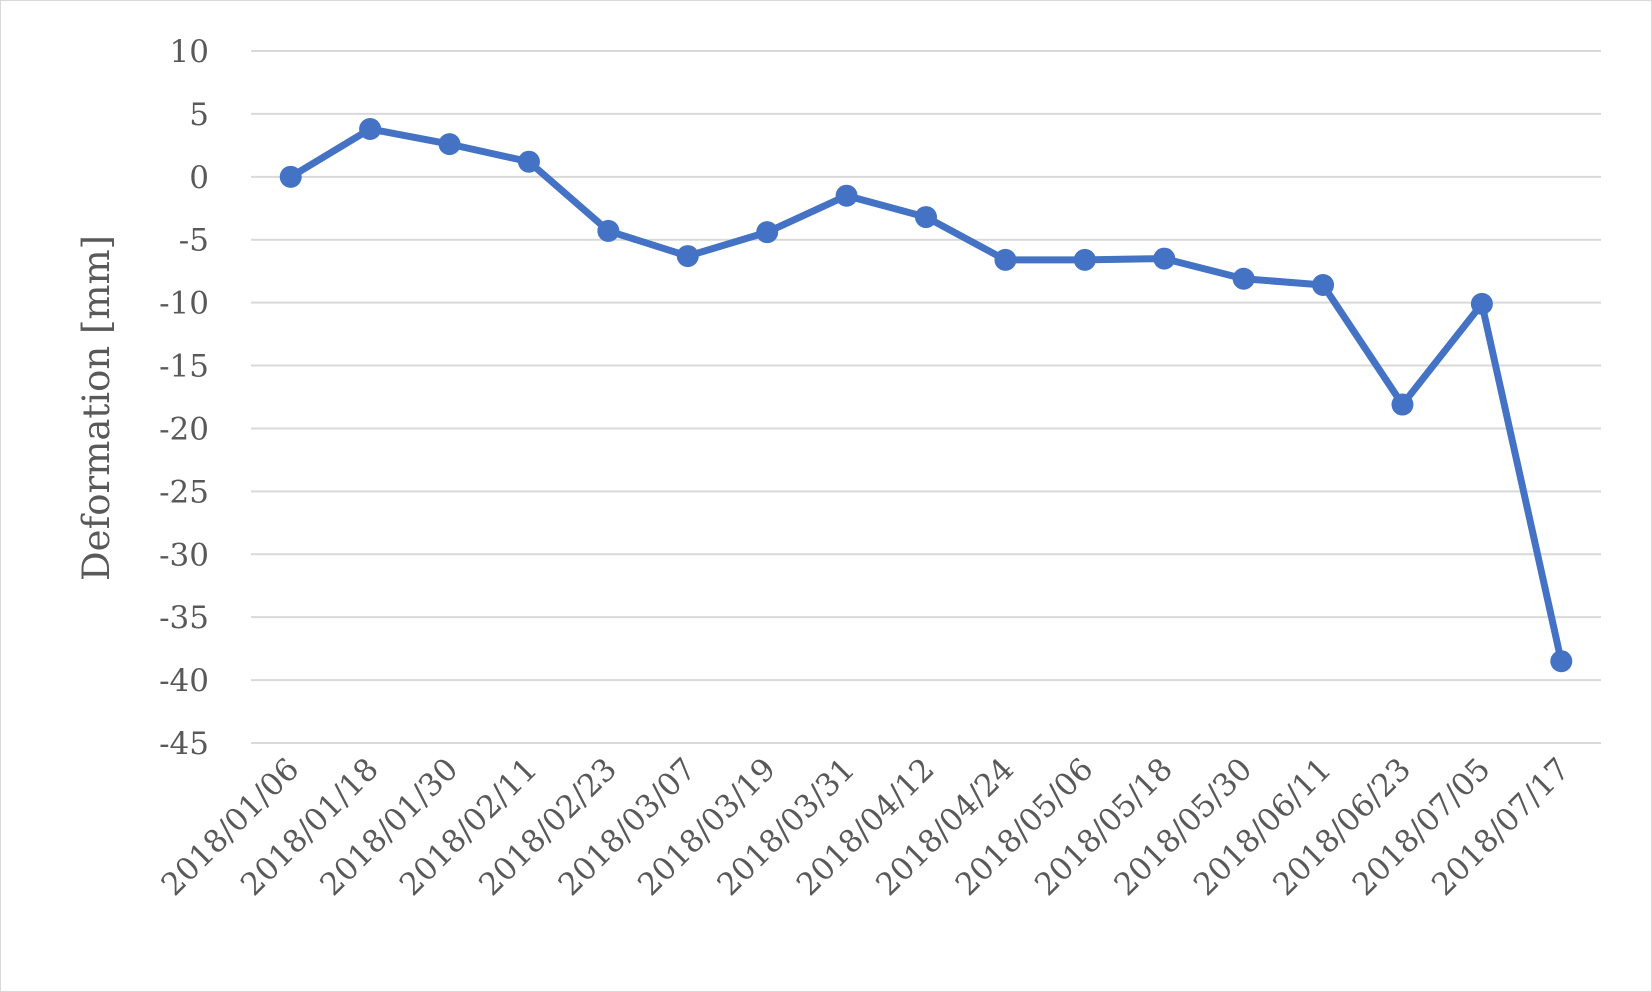 The height and width of the screenshot is (992, 1652). I want to click on y-tick-label: 0, so click(199, 178).